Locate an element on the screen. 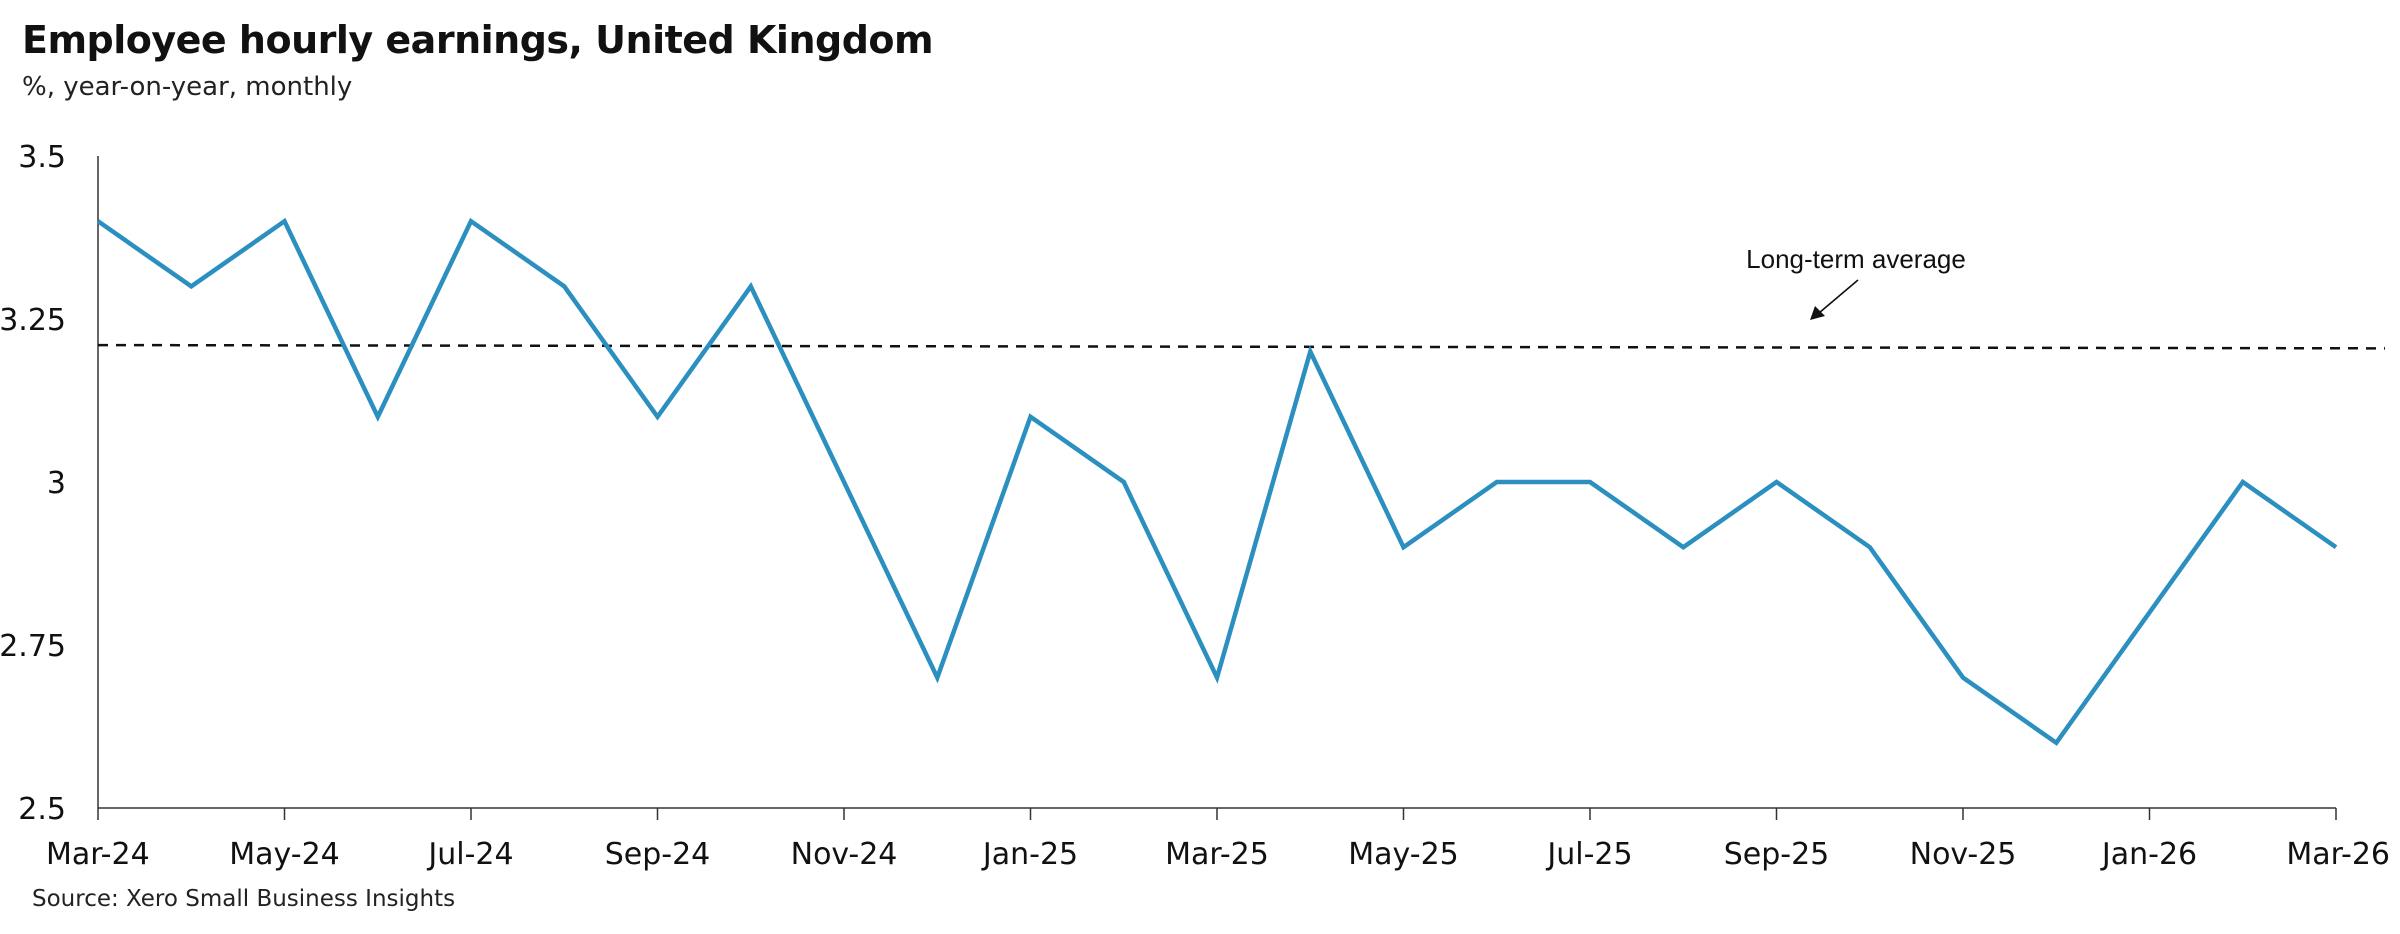 The width and height of the screenshot is (2400, 934). chart-subtitle: %, year-on-year, monthly is located at coordinates (187, 87).